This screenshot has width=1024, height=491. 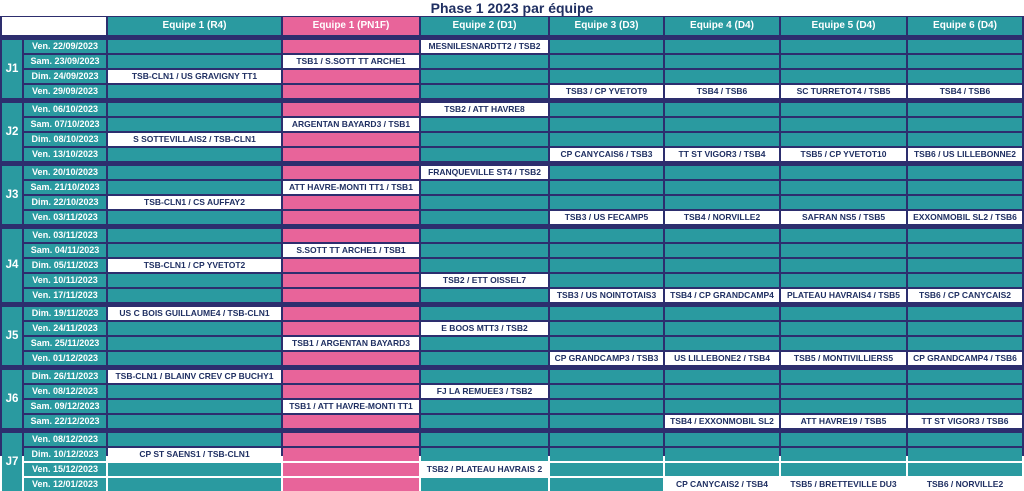 What do you see at coordinates (194, 202) in the screenshot?
I see `match-cell: TSB-CLN1 / CS AUFFAY2` at bounding box center [194, 202].